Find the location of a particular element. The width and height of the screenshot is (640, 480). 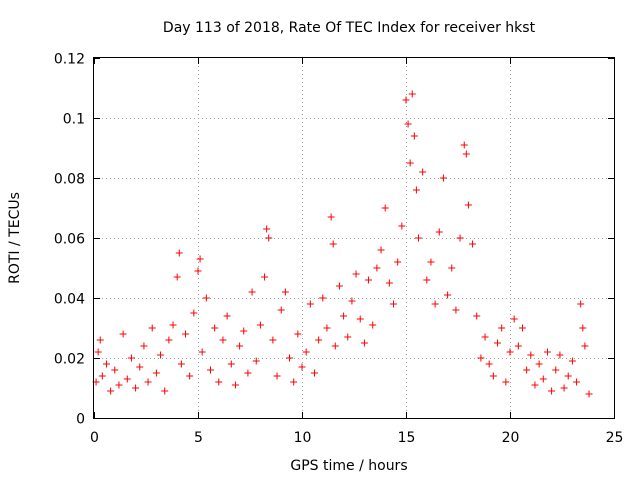

x-tick-label: 25 is located at coordinates (615, 438).